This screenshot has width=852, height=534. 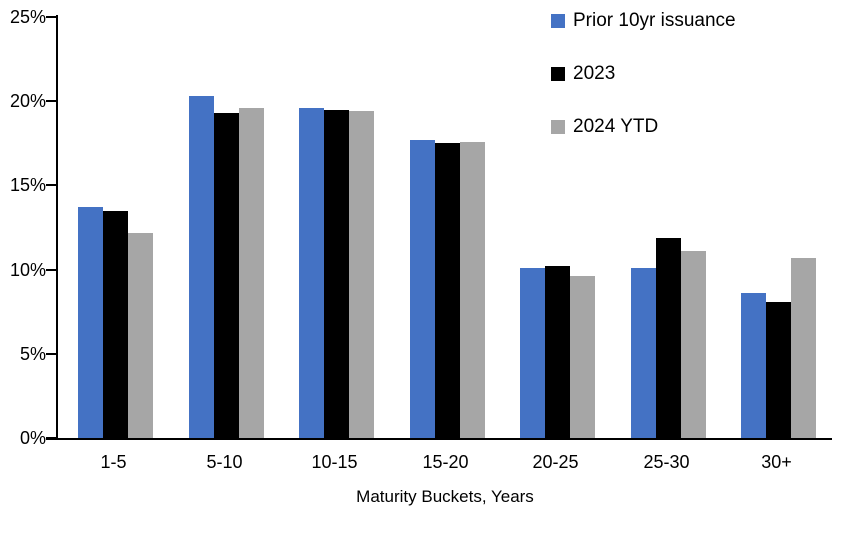 I want to click on x-category-label: 5-10, so click(x=224, y=462).